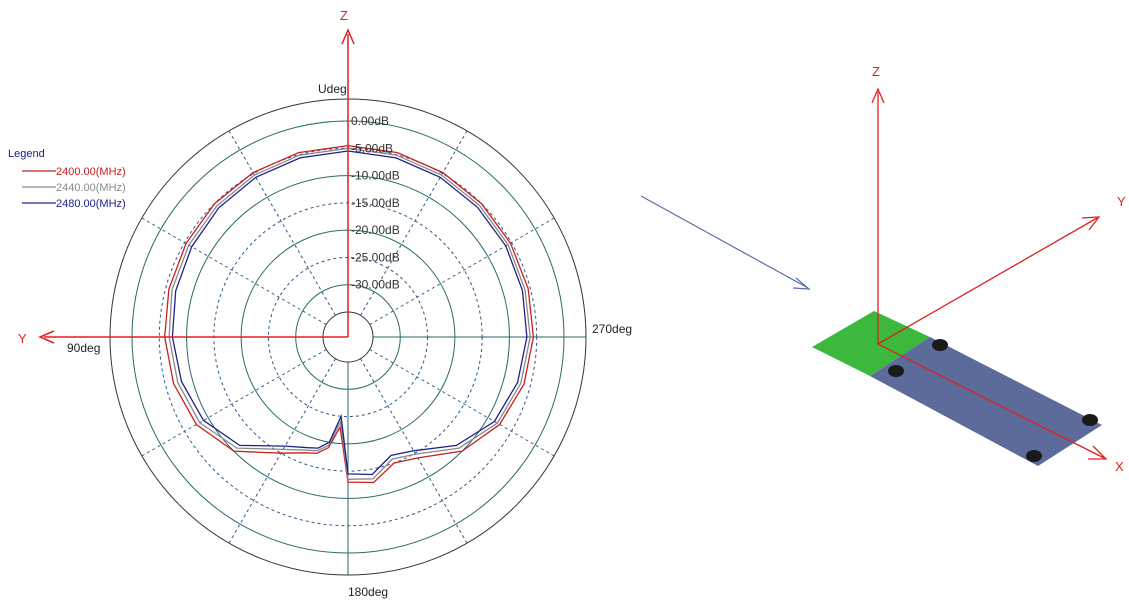 The width and height of the screenshot is (1129, 601). What do you see at coordinates (801, 283) in the screenshot?
I see `pointer-arrowhead` at bounding box center [801, 283].